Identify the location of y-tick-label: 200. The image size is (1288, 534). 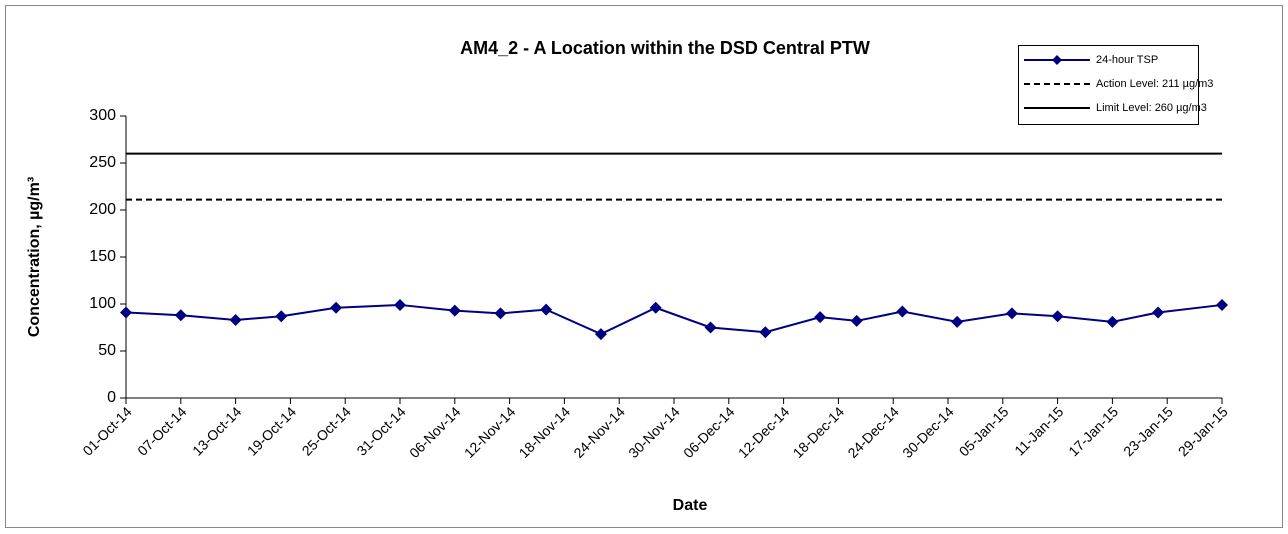
(102, 209).